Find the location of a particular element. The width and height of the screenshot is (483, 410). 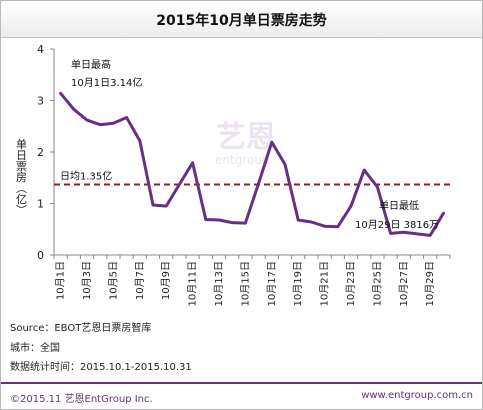

y-tick-label: 3 is located at coordinates (40, 101).